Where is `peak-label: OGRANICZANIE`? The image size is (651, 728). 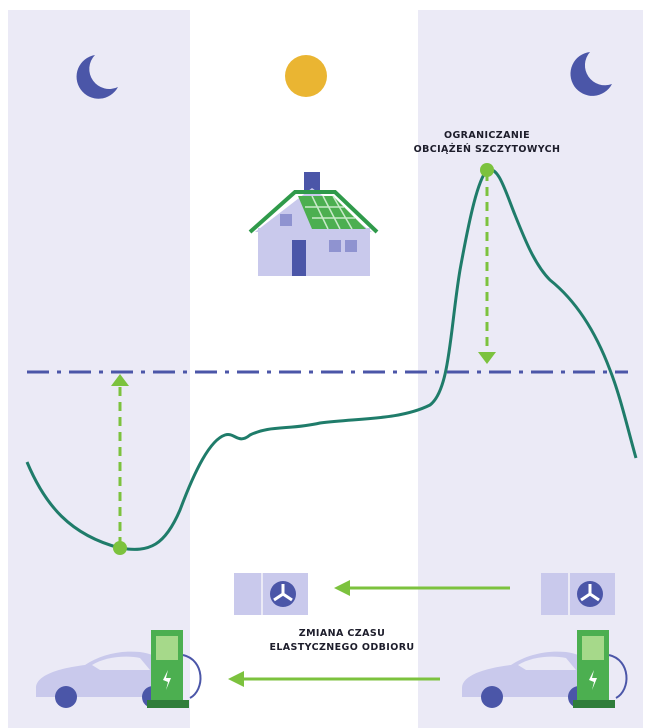
peak-label: OGRANICZANIE is located at coordinates (487, 135).